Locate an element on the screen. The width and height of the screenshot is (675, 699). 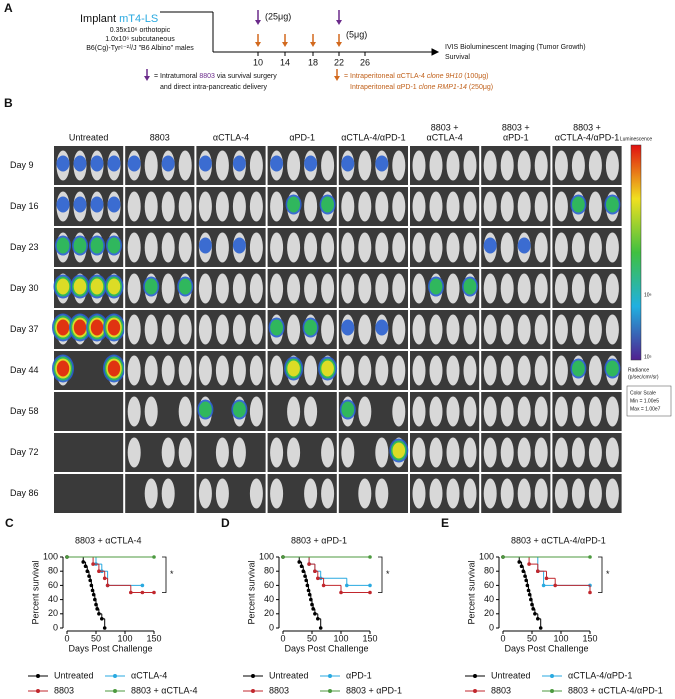
chart-title: 8803 + αCTLA-4/αPD-1 is located at coordinates (558, 540).